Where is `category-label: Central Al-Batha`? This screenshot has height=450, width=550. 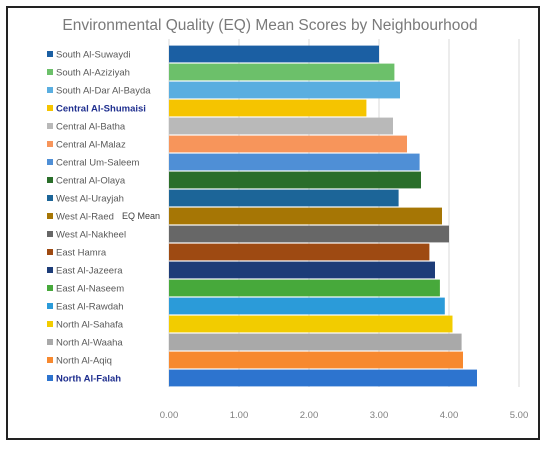
category-label: Central Al-Batha is located at coordinates (91, 126).